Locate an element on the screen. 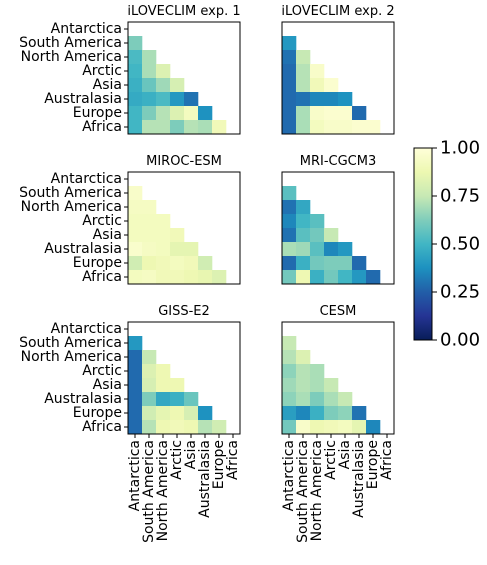 The height and width of the screenshot is (565, 487). colorbar-tick-label: 0.50 is located at coordinates (460, 244).